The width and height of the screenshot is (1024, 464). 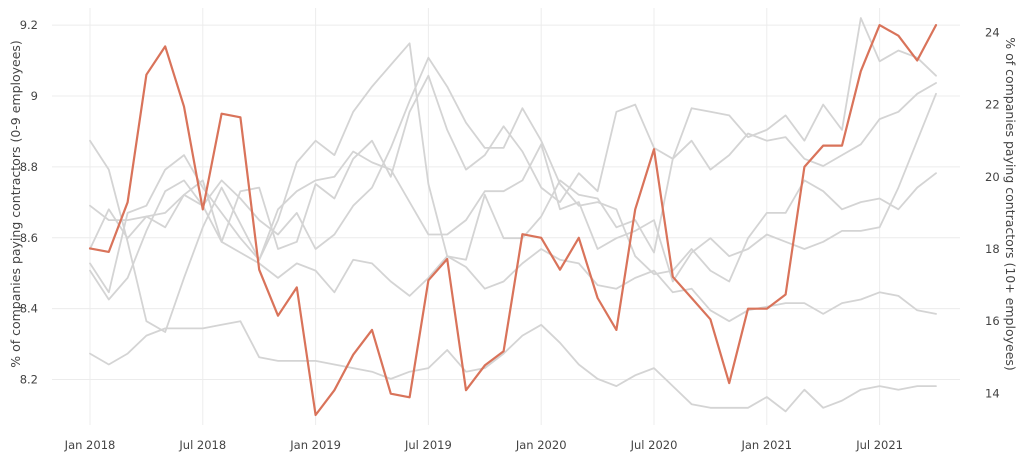 What do you see at coordinates (541, 445) in the screenshot?
I see `x-tick-label: Jan 2020` at bounding box center [541, 445].